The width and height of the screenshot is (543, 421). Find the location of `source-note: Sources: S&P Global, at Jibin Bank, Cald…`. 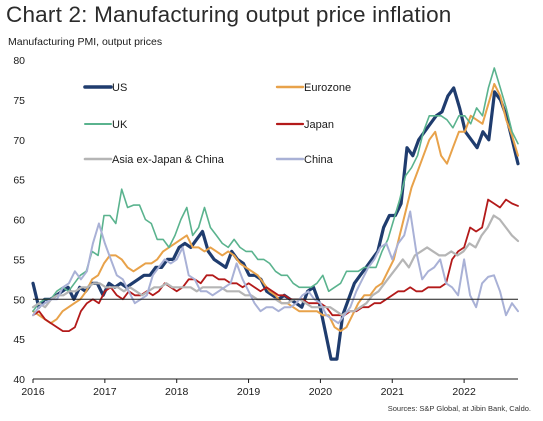

source-note: Sources: S&P Global, at Jibin Bank, Cald… is located at coordinates (459, 408).